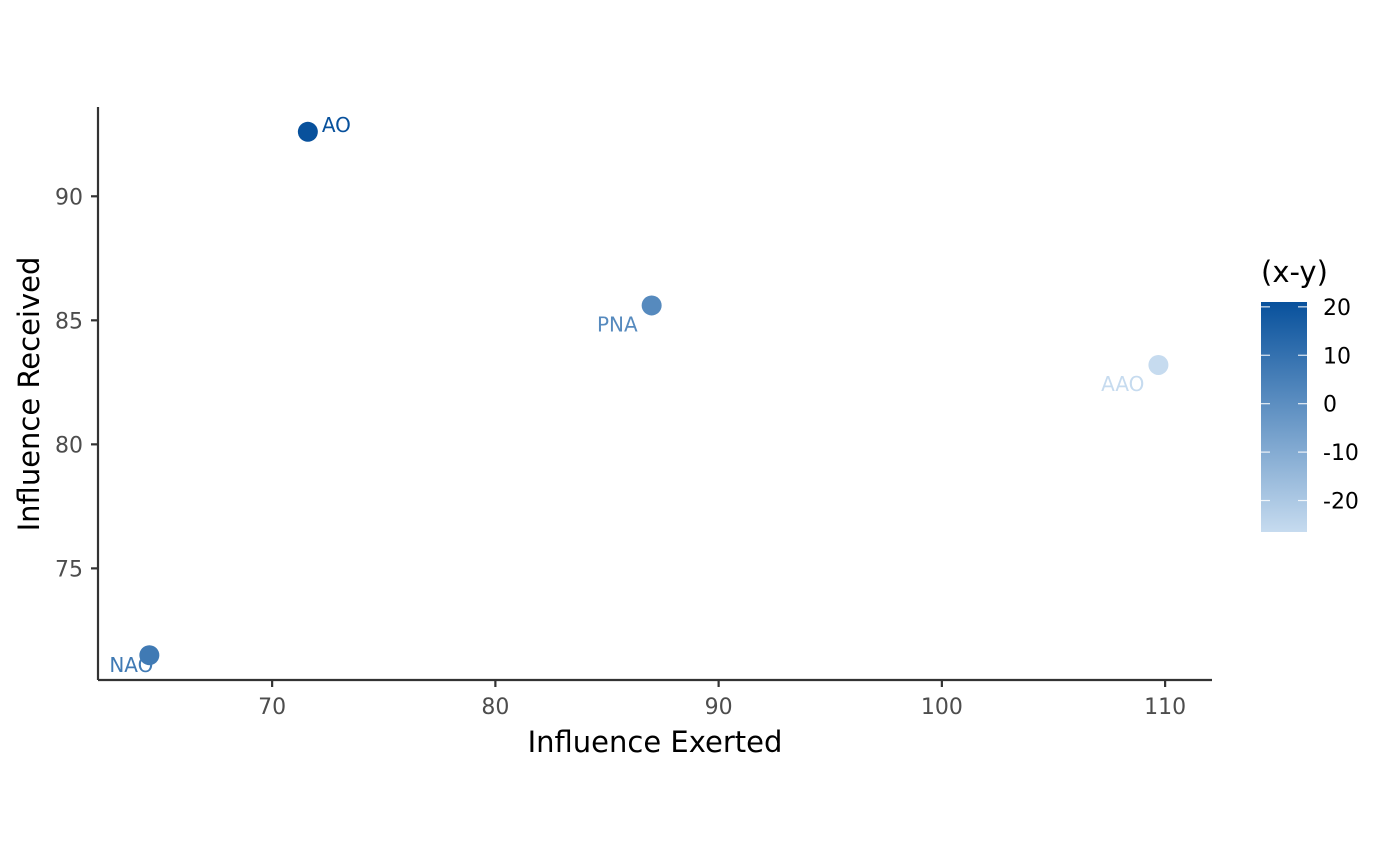 The image size is (1400, 866). I want to click on y-axis-title: Influence Received, so click(29, 394).